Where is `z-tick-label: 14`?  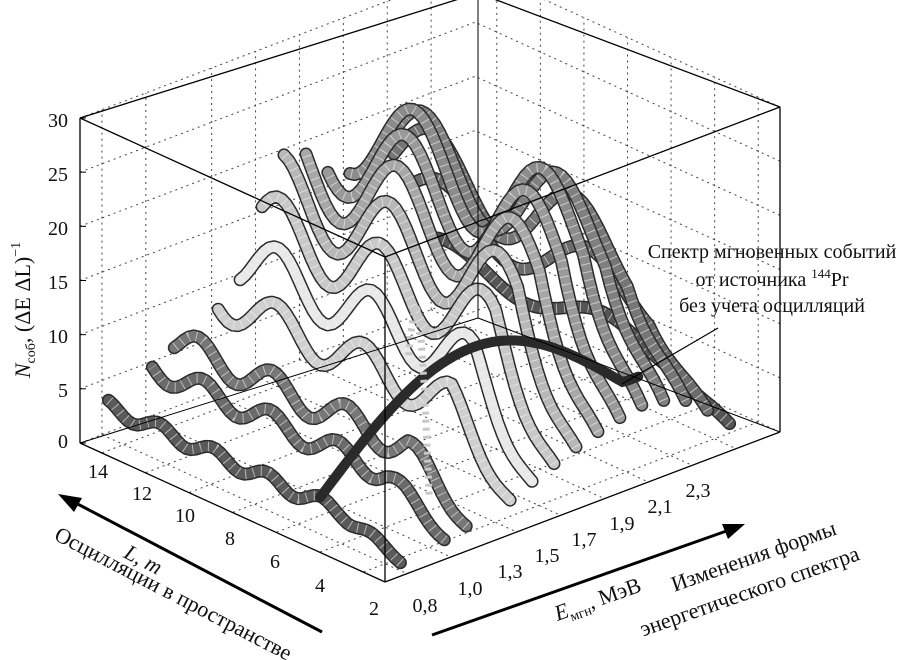
z-tick-label: 14 is located at coordinates (98, 472).